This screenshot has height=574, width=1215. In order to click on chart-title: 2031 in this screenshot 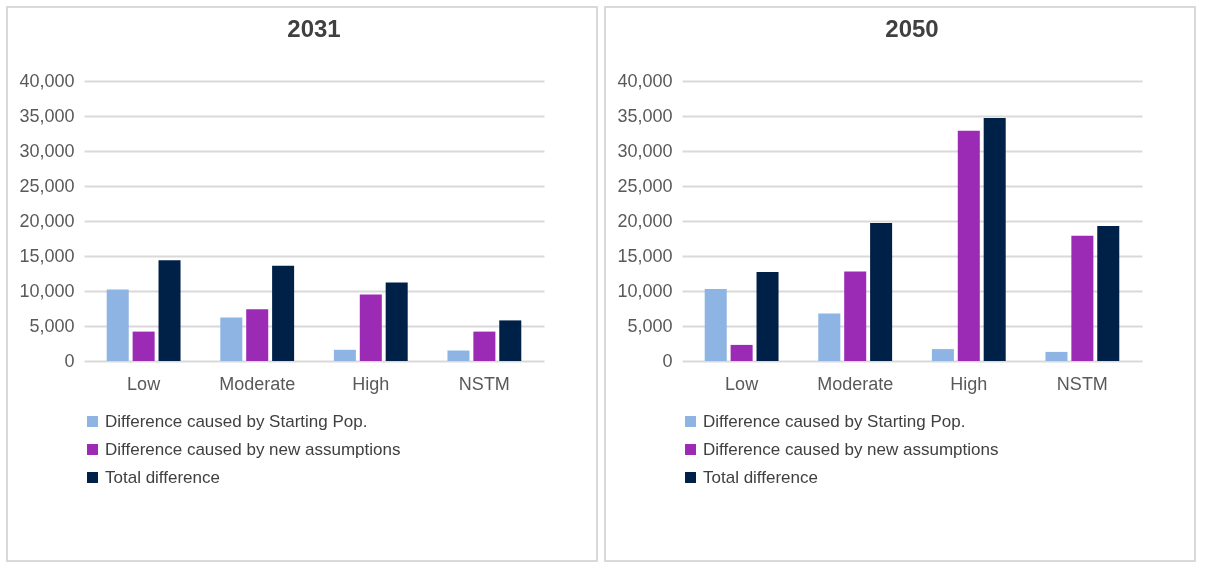, I will do `click(314, 28)`.